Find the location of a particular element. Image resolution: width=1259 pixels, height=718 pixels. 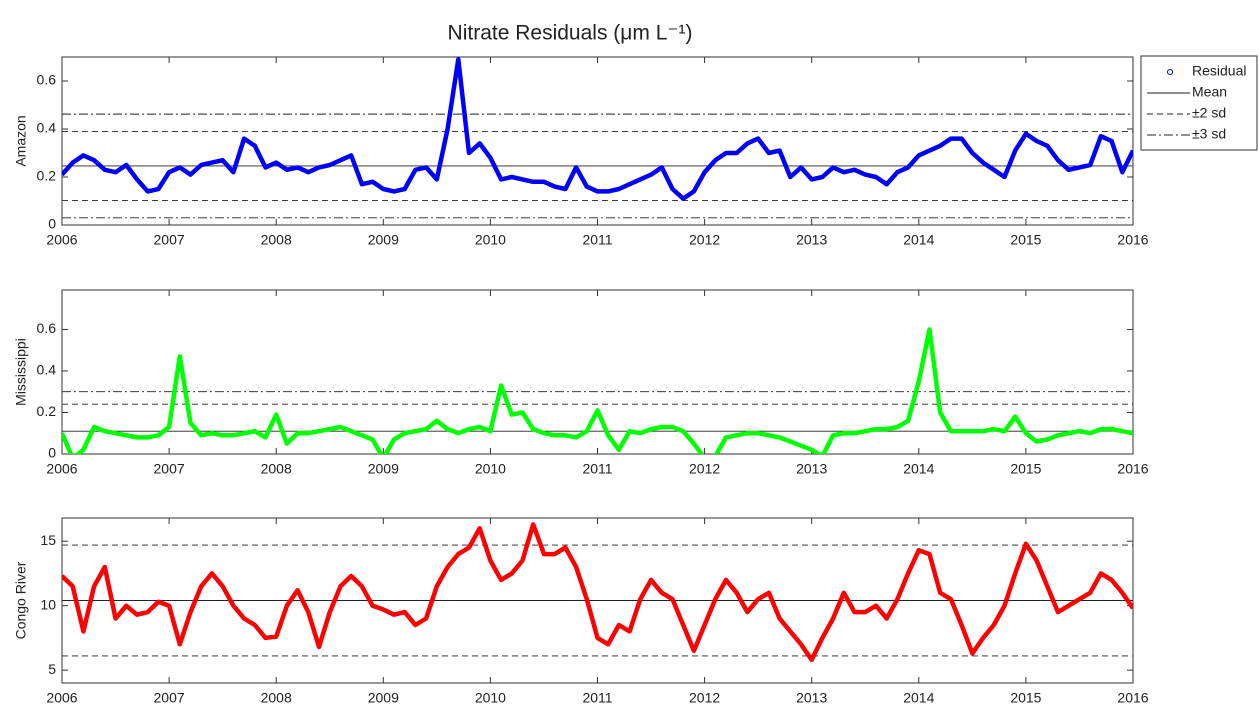

legend-label: ±2 sd is located at coordinates (1209, 113).